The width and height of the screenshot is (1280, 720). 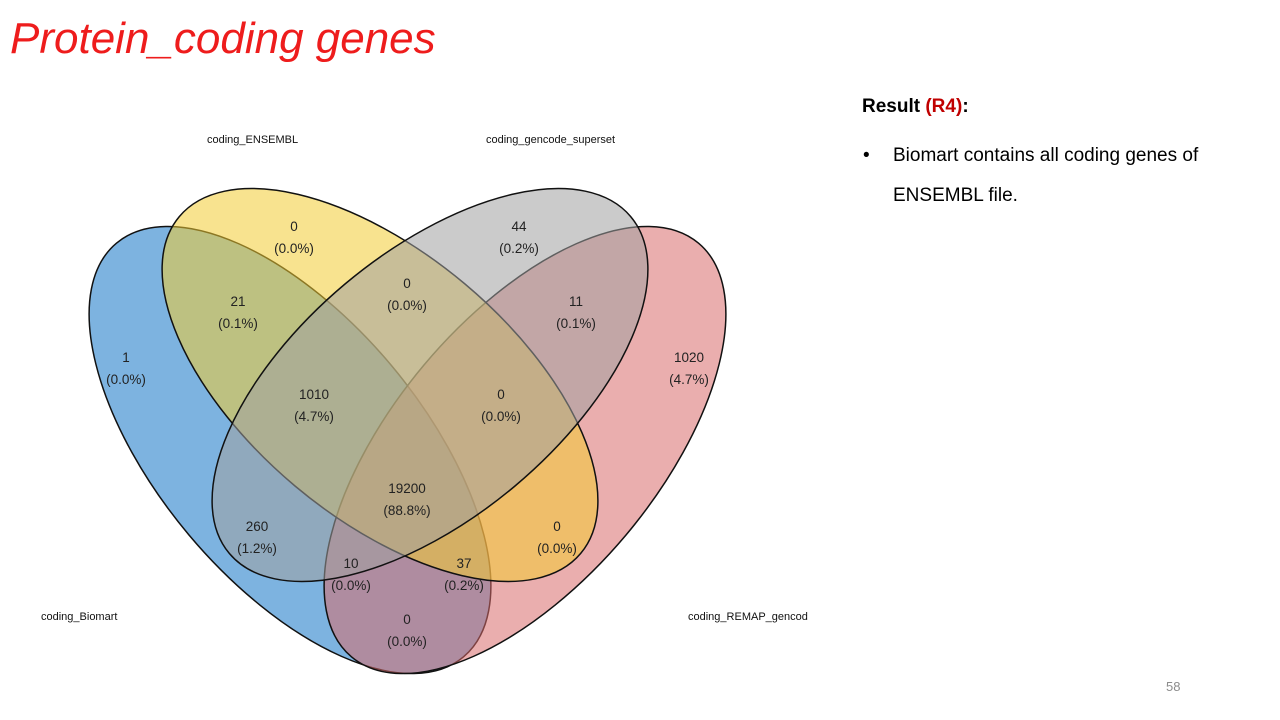 What do you see at coordinates (406, 499) in the screenshot?
I see `region-all-four: 19200 (88.8%)` at bounding box center [406, 499].